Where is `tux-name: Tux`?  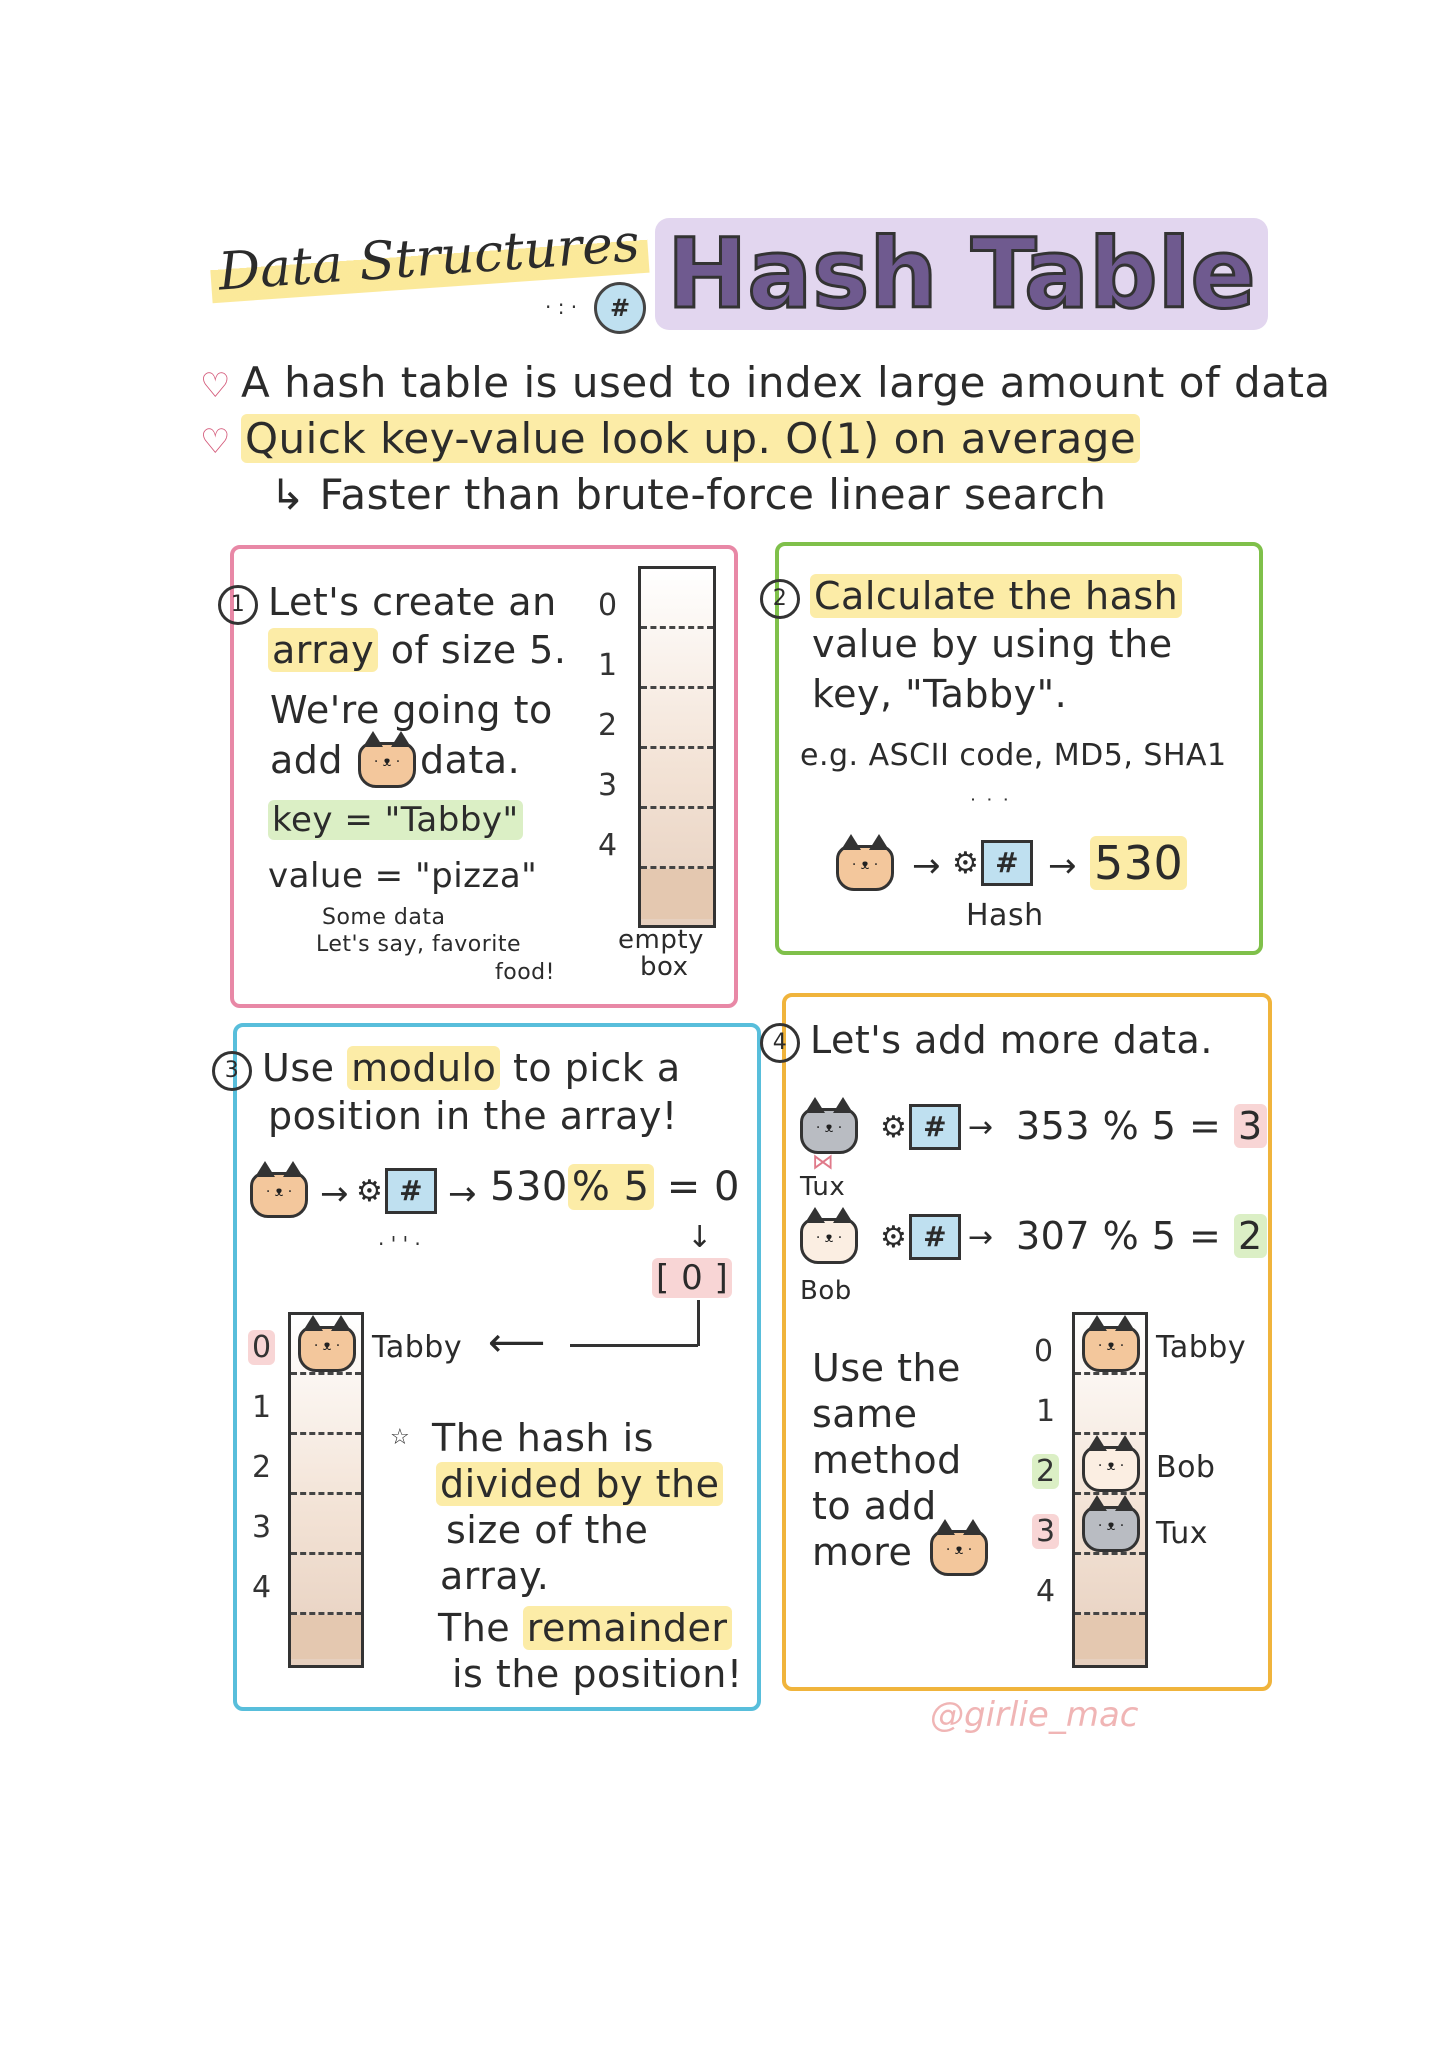 tux-name: Tux is located at coordinates (823, 1187).